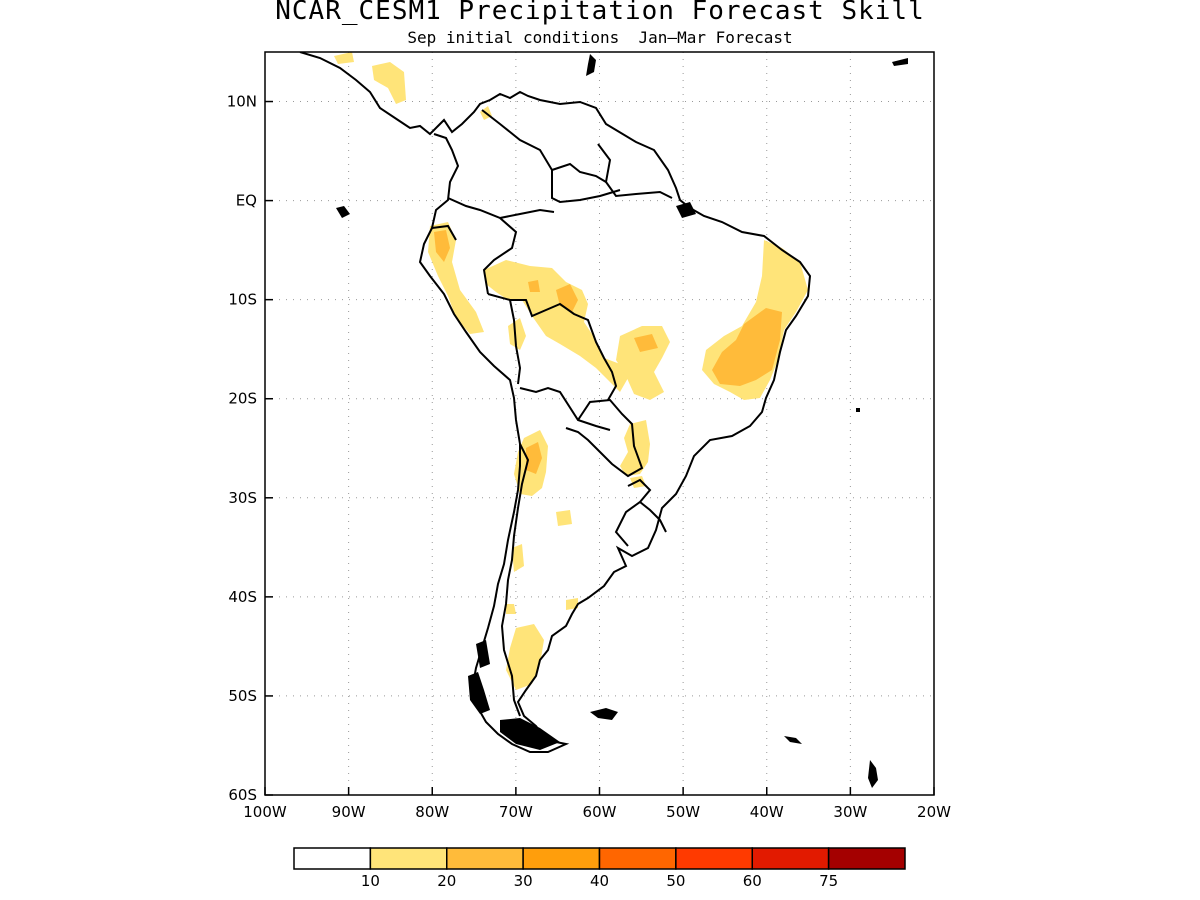  I want to click on border-bolivia-south, so click(565, 408).